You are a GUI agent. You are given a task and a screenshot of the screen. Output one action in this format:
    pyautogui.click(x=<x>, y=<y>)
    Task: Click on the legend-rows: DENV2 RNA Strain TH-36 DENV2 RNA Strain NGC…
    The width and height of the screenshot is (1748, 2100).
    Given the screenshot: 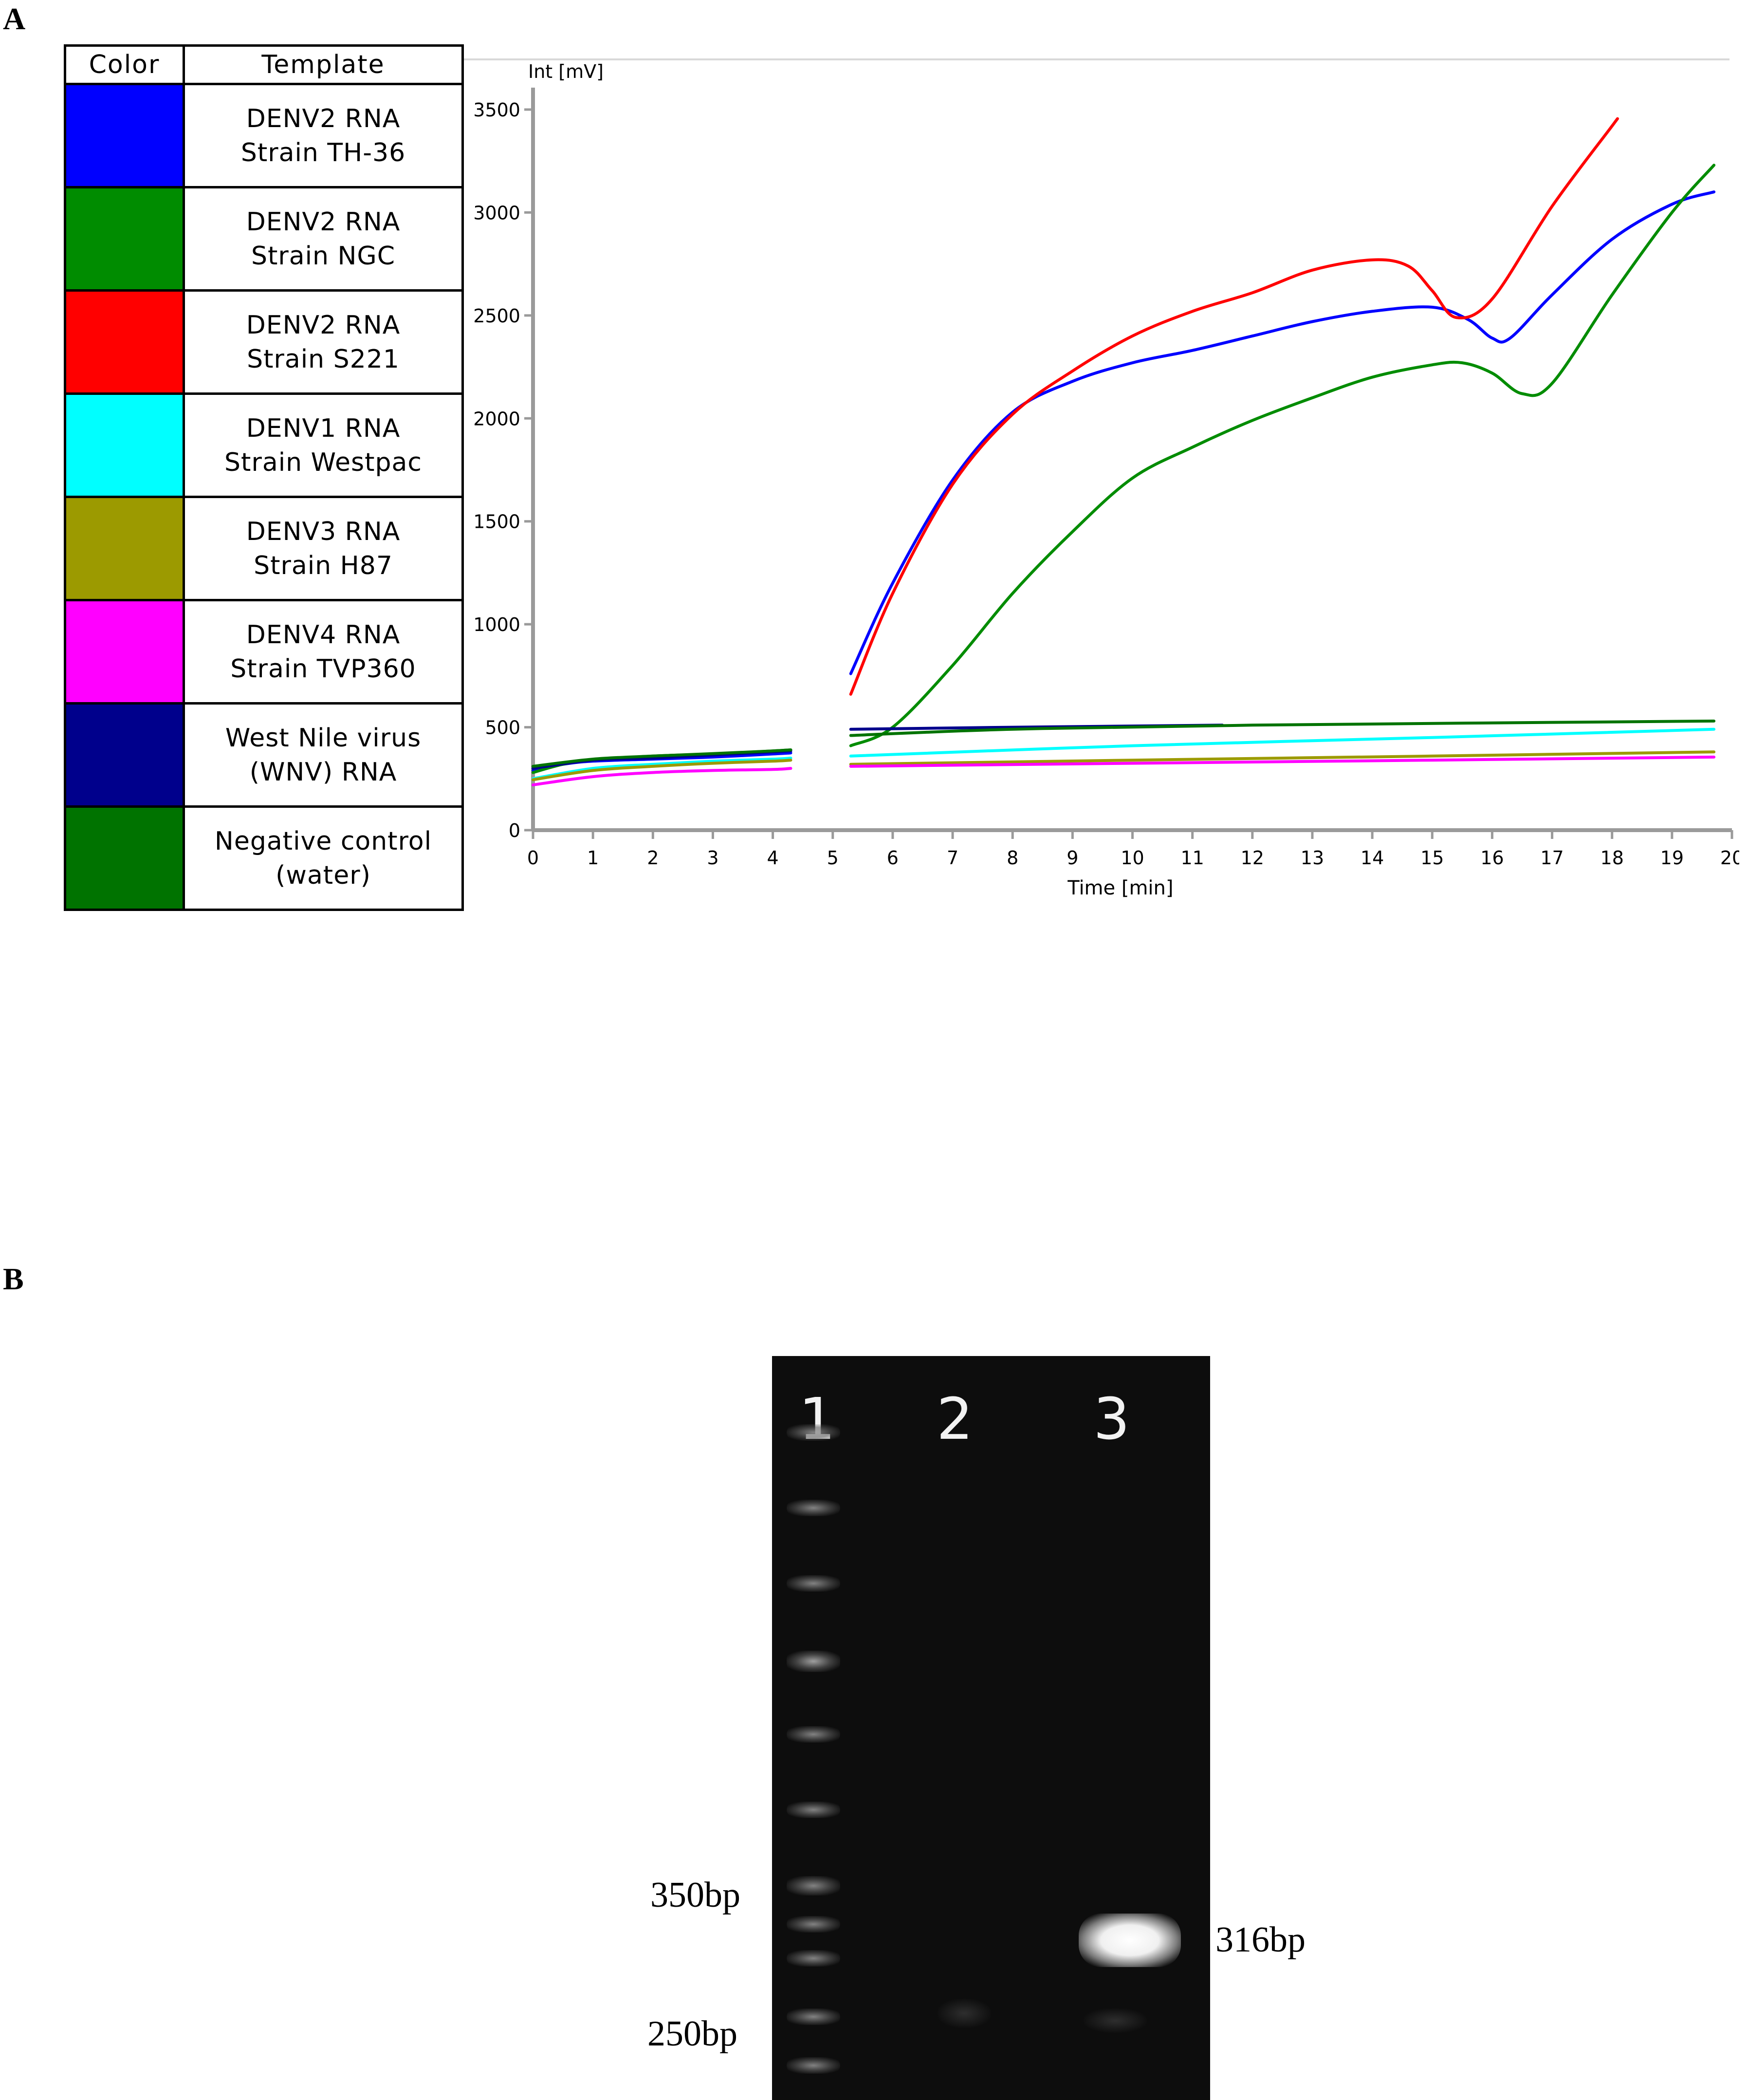 What is the action you would take?
    pyautogui.click(x=264, y=497)
    